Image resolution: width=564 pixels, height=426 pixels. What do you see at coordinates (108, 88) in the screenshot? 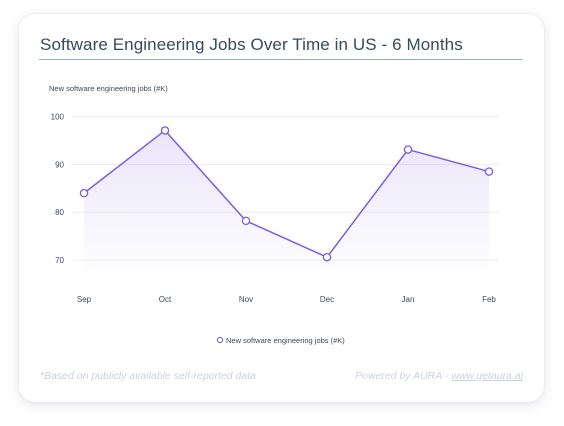
I see `y-axis-title: New software engineering jobs (#K)` at bounding box center [108, 88].